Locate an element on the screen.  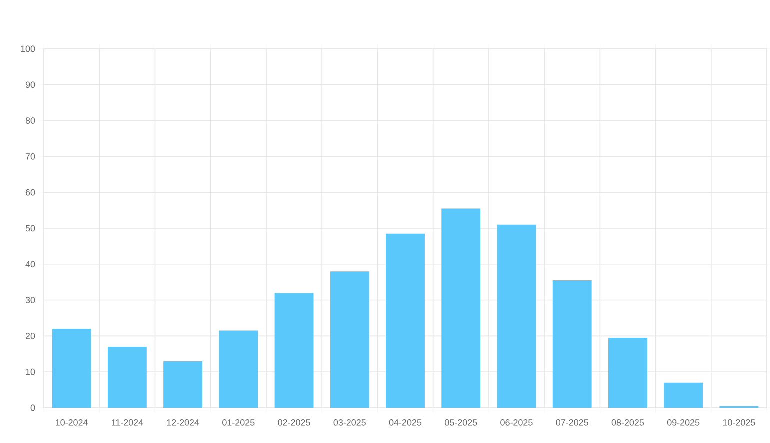
y-tick-label: 80 is located at coordinates (31, 121).